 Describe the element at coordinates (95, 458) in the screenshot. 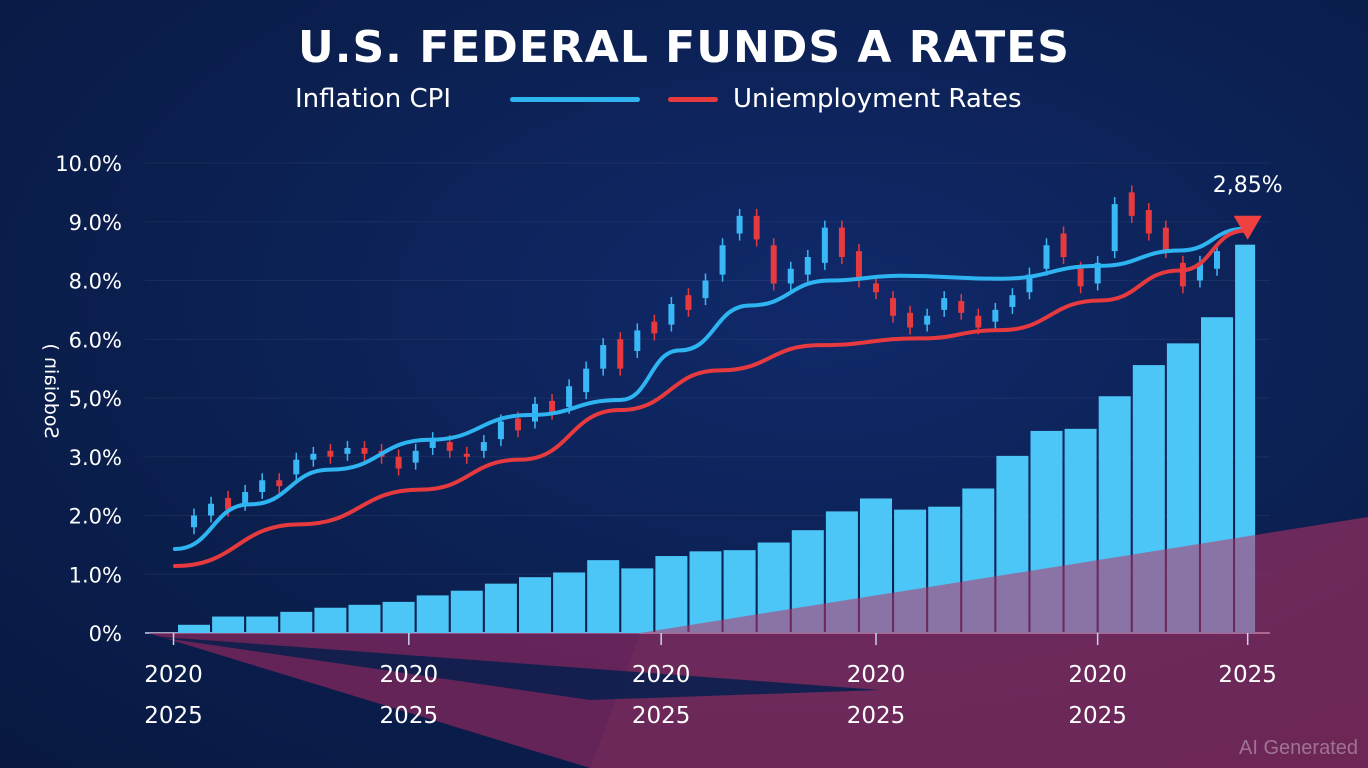

I see `y-tick-label: 3.0%` at that location.